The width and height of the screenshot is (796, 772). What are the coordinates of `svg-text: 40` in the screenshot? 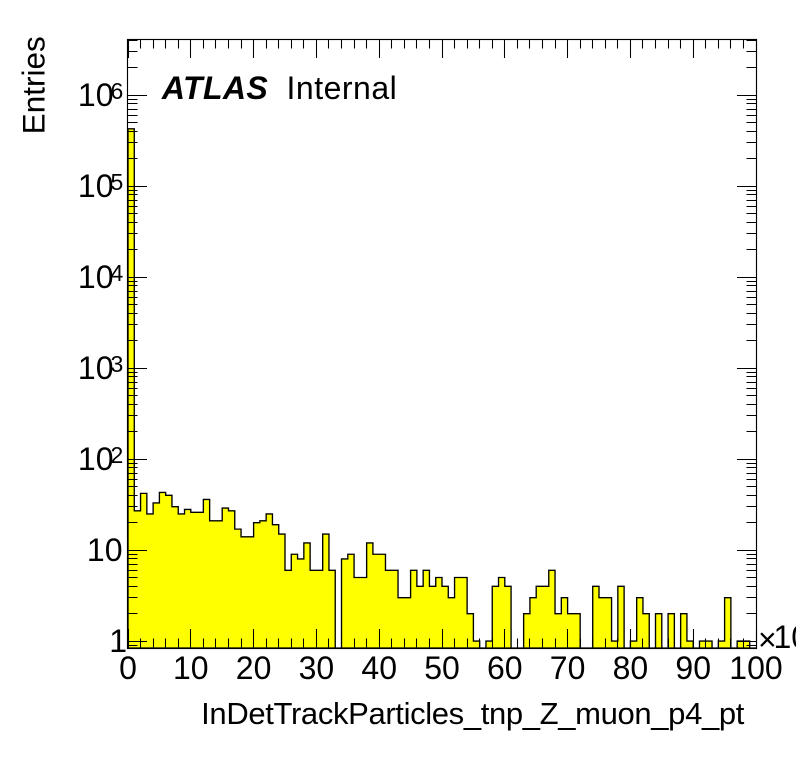 It's located at (379, 668).